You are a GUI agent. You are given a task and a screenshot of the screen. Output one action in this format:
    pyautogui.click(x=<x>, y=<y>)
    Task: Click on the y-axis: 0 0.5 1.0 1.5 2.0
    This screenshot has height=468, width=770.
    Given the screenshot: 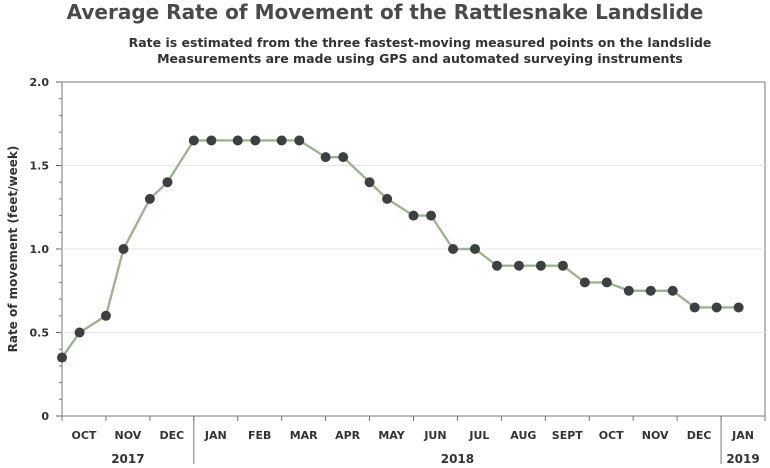 What is the action you would take?
    pyautogui.click(x=46, y=249)
    